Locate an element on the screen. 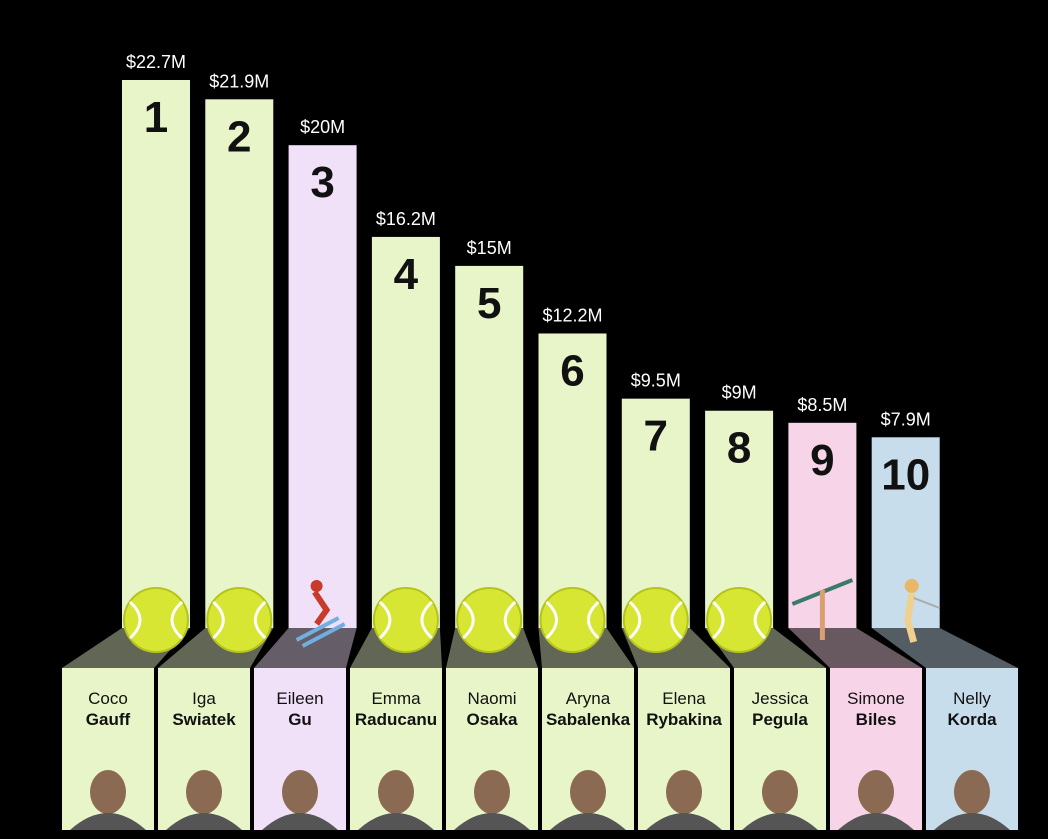 This screenshot has width=1048, height=839. athlete-last-name: Swiatek is located at coordinates (204, 719).